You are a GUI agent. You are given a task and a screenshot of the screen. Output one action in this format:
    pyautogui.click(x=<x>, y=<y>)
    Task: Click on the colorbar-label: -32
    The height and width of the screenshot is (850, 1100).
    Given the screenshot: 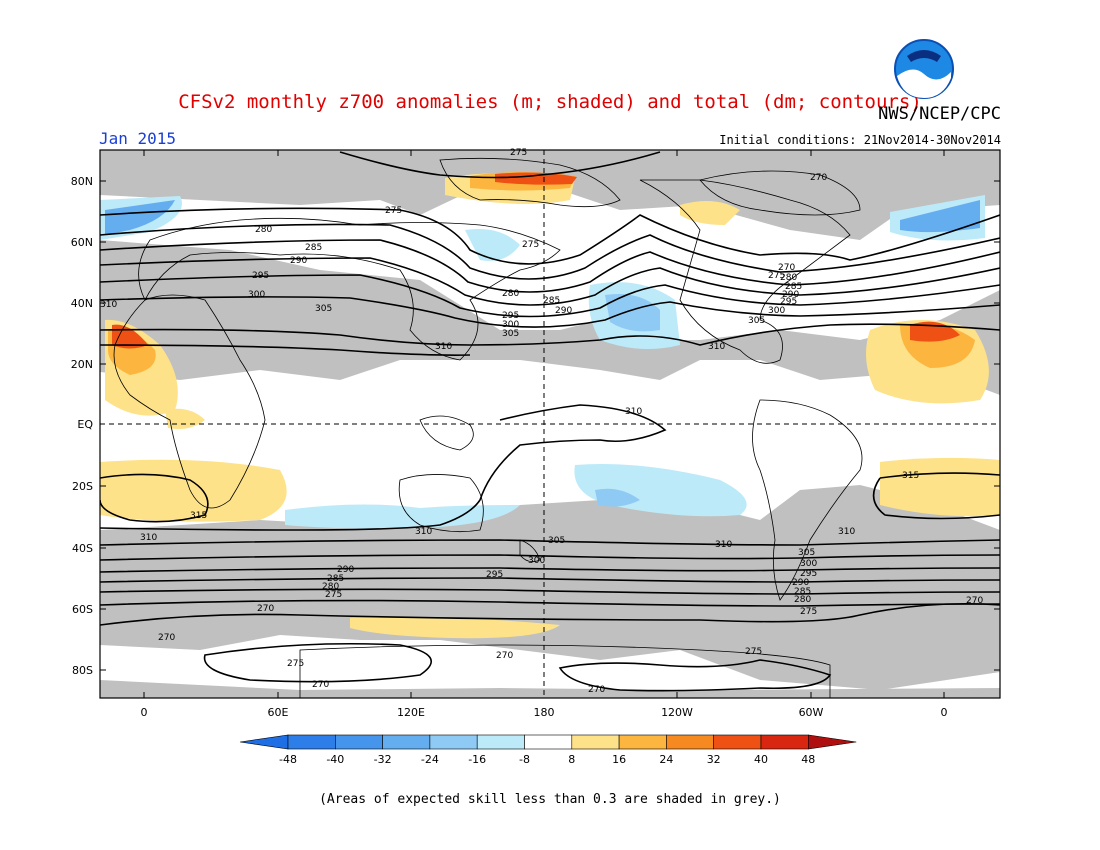 What is the action you would take?
    pyautogui.click(x=383, y=759)
    